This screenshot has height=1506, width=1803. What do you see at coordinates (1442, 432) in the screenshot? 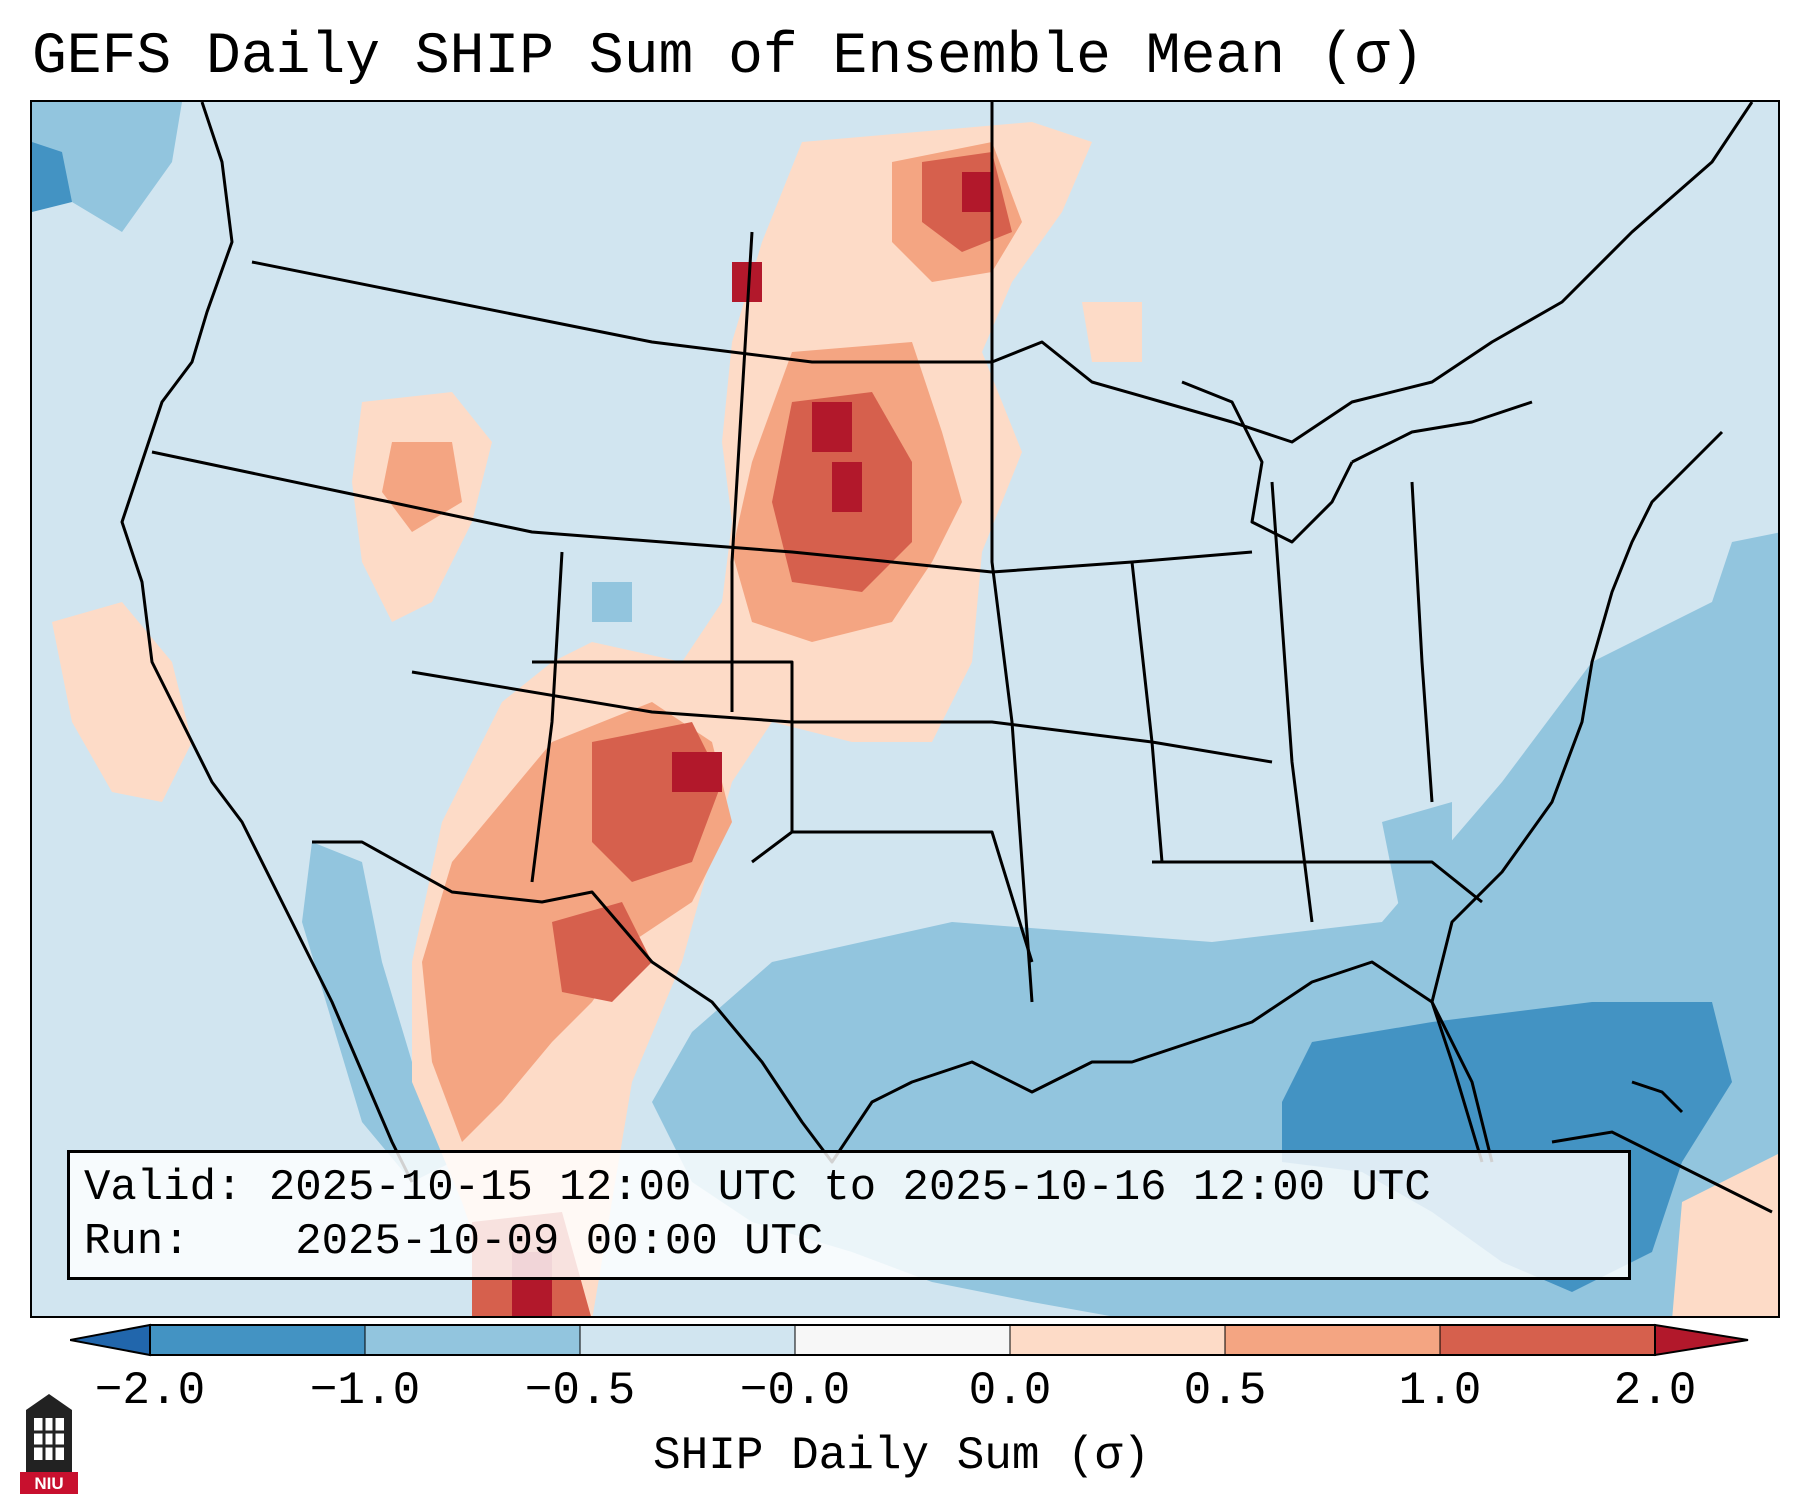
I see `lake-ontario-shore` at bounding box center [1442, 432].